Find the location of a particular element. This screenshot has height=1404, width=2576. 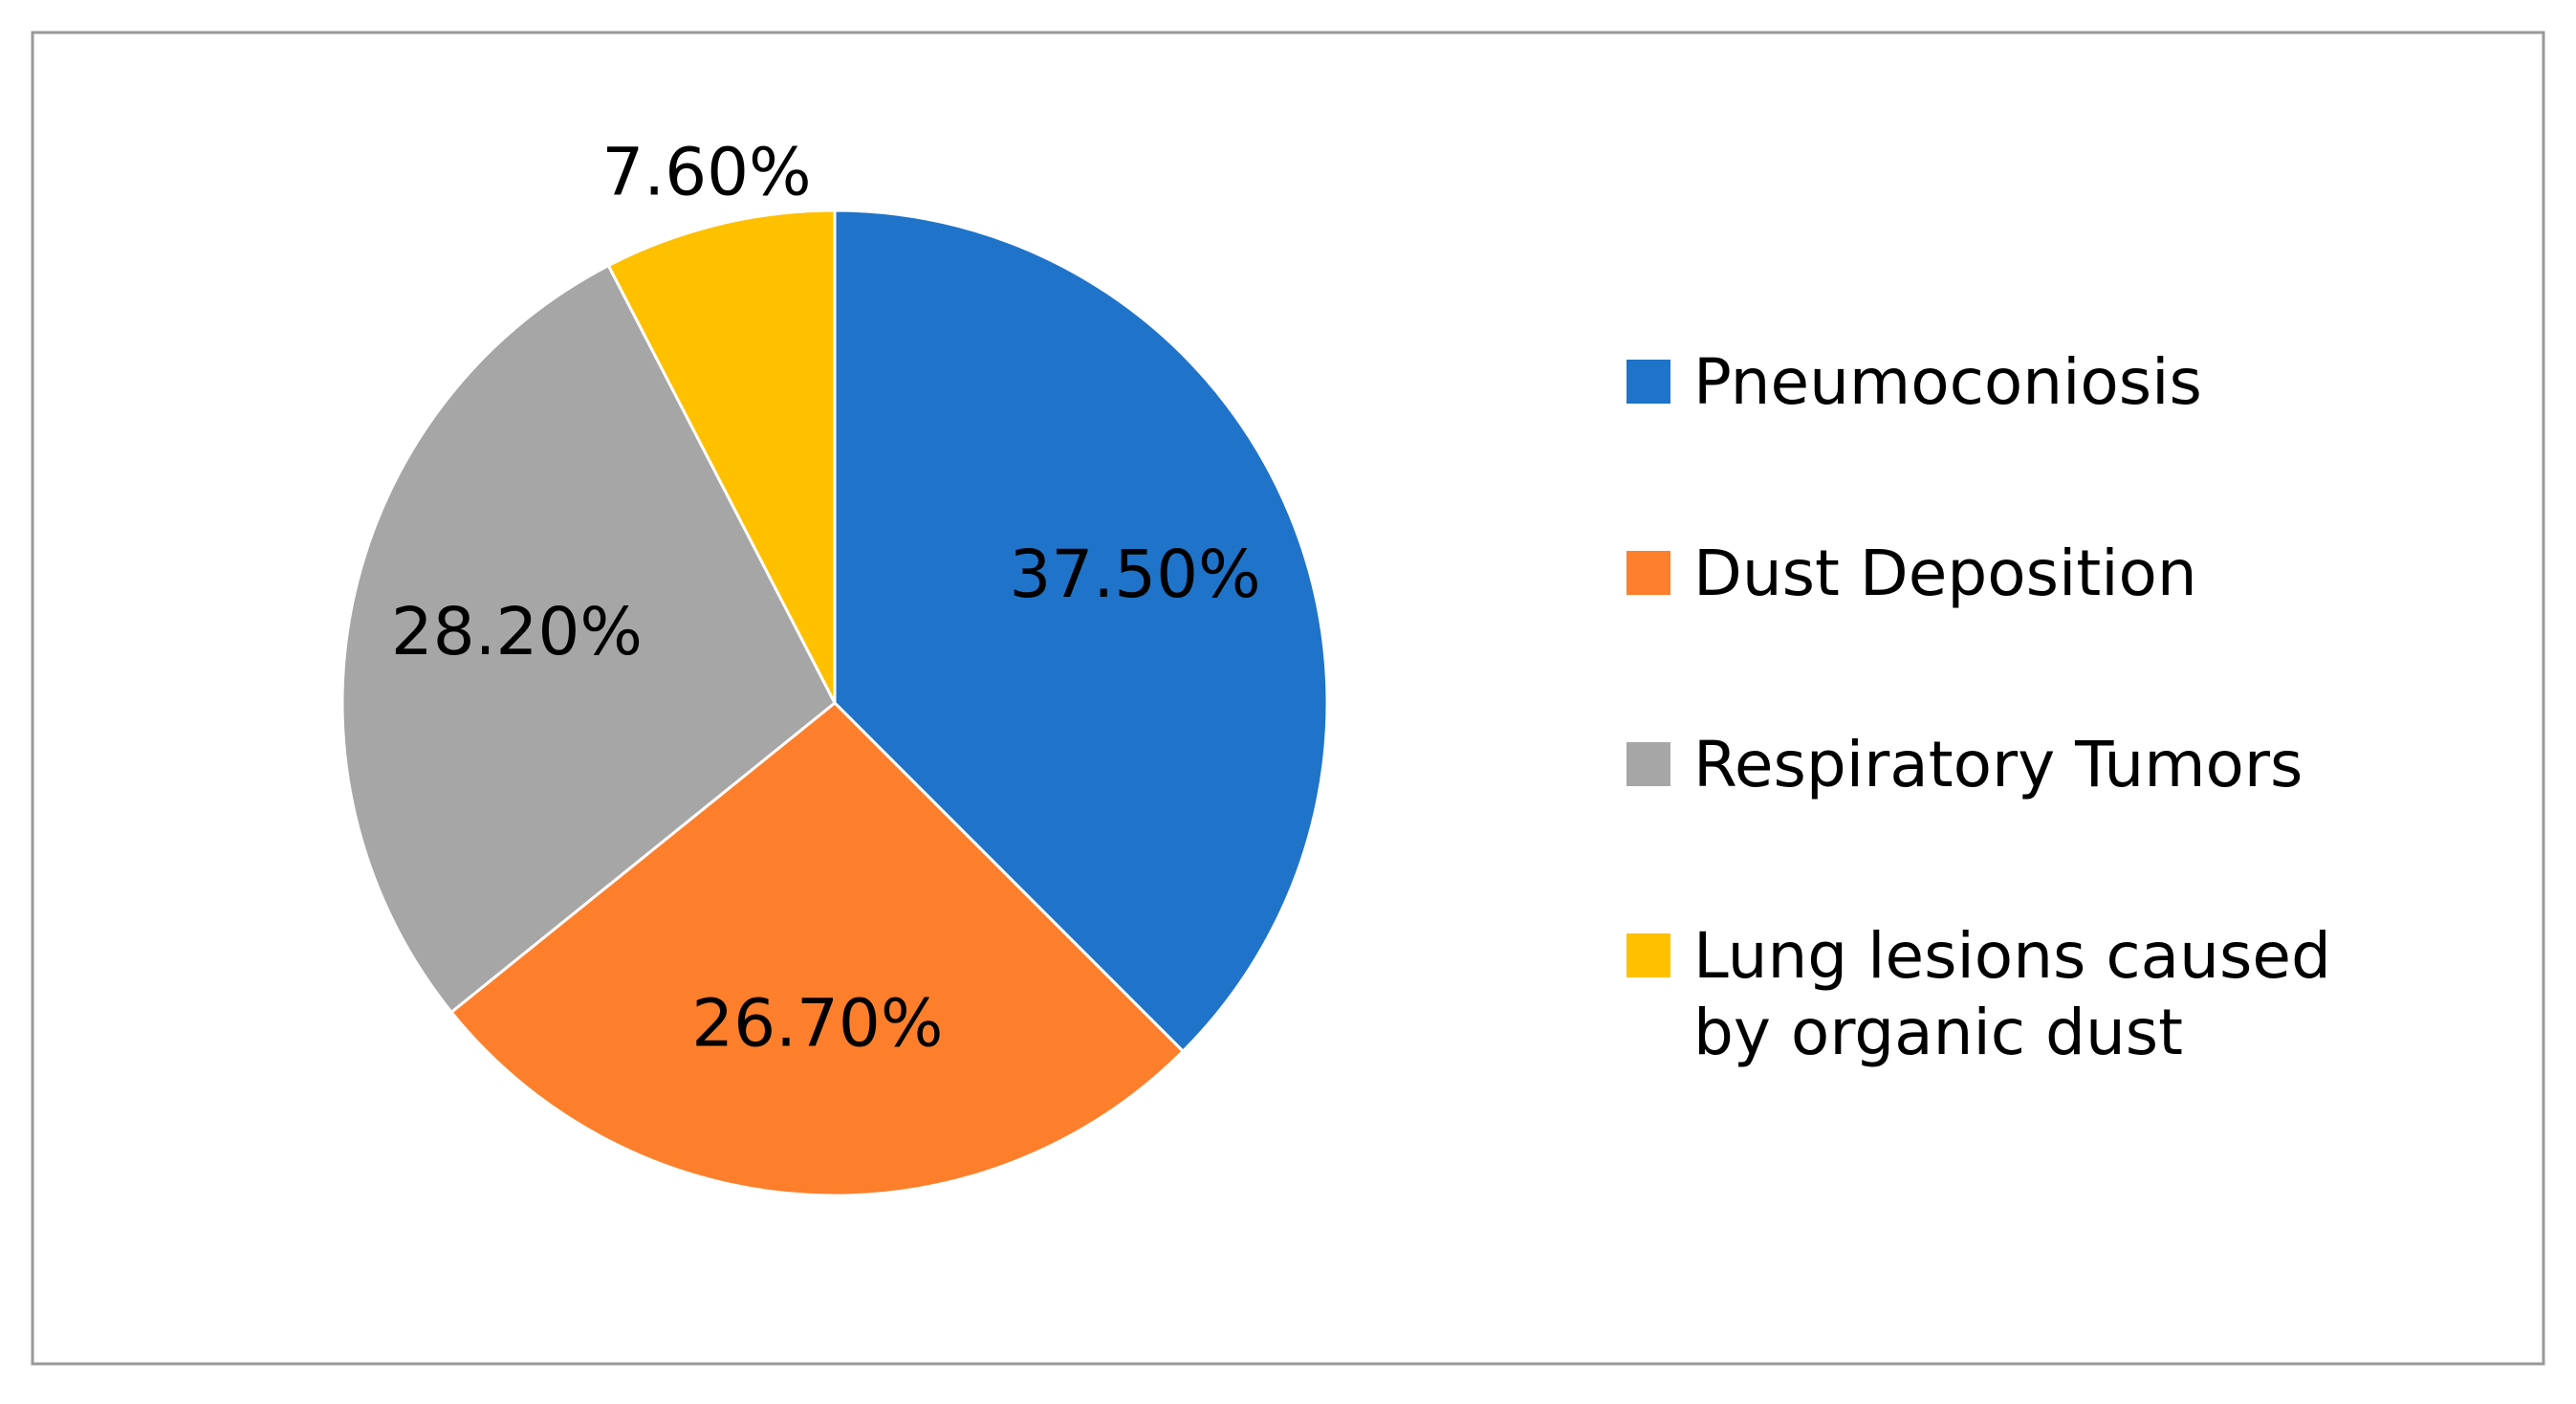

legend-item: Dust Deposition is located at coordinates (2018, 574).